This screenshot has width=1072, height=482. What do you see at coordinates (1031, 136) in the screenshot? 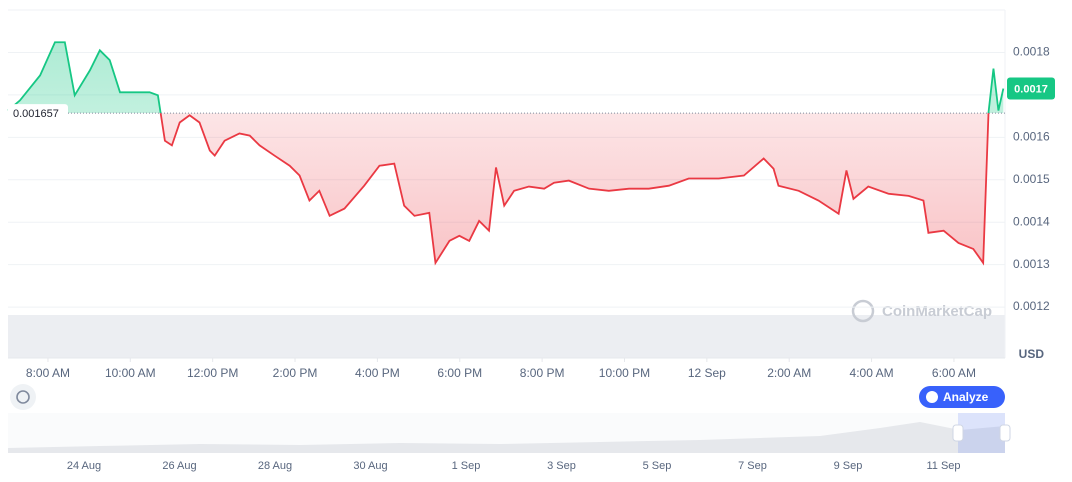
I see `y-tick-label: 0.0016` at bounding box center [1031, 136].